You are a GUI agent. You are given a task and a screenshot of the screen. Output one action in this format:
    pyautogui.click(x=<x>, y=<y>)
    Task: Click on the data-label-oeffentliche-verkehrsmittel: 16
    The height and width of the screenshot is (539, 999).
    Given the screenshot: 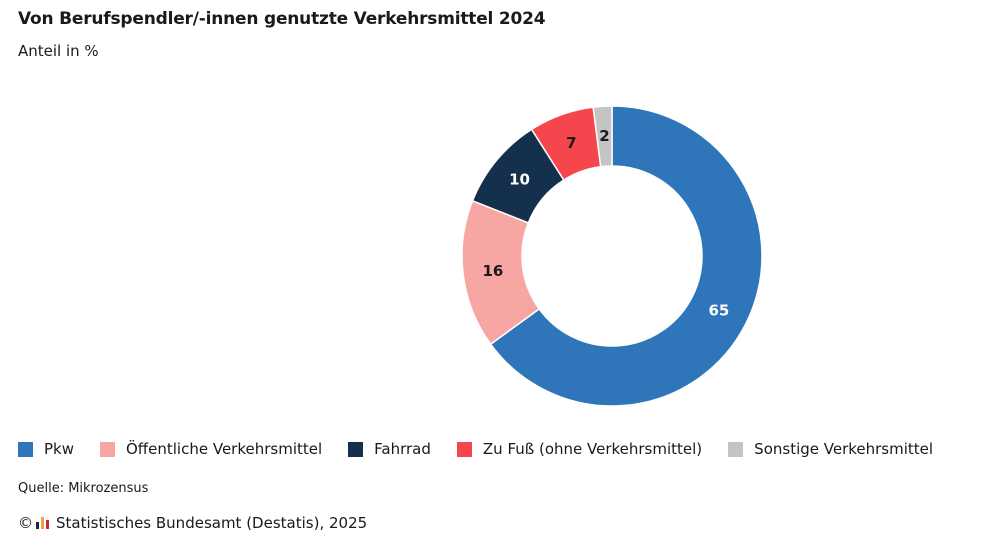 What is the action you would take?
    pyautogui.click(x=493, y=271)
    